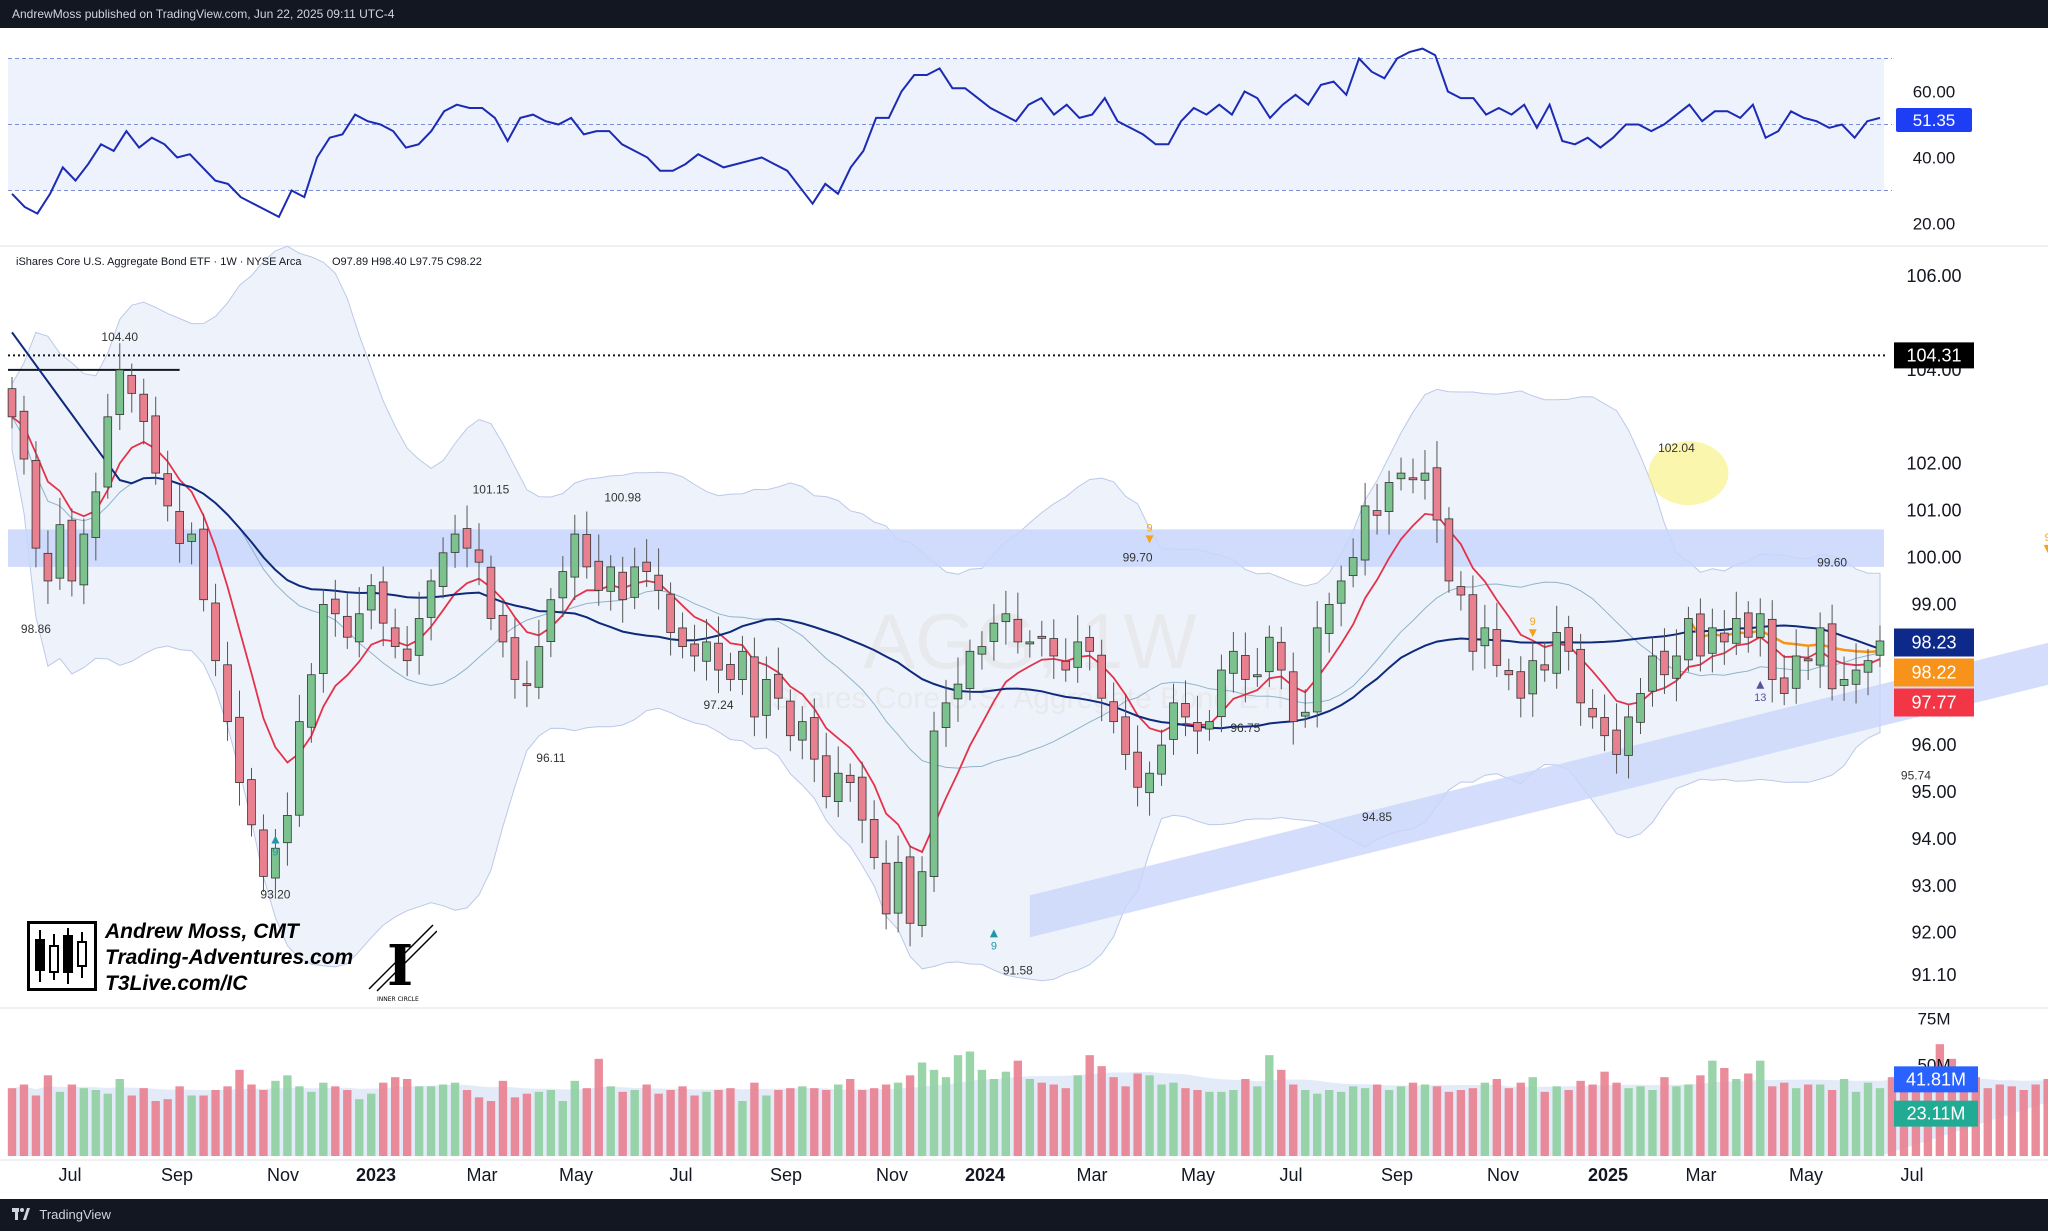 The image size is (2048, 1232). I want to click on price-tick-label: 101.00, so click(1933, 511).